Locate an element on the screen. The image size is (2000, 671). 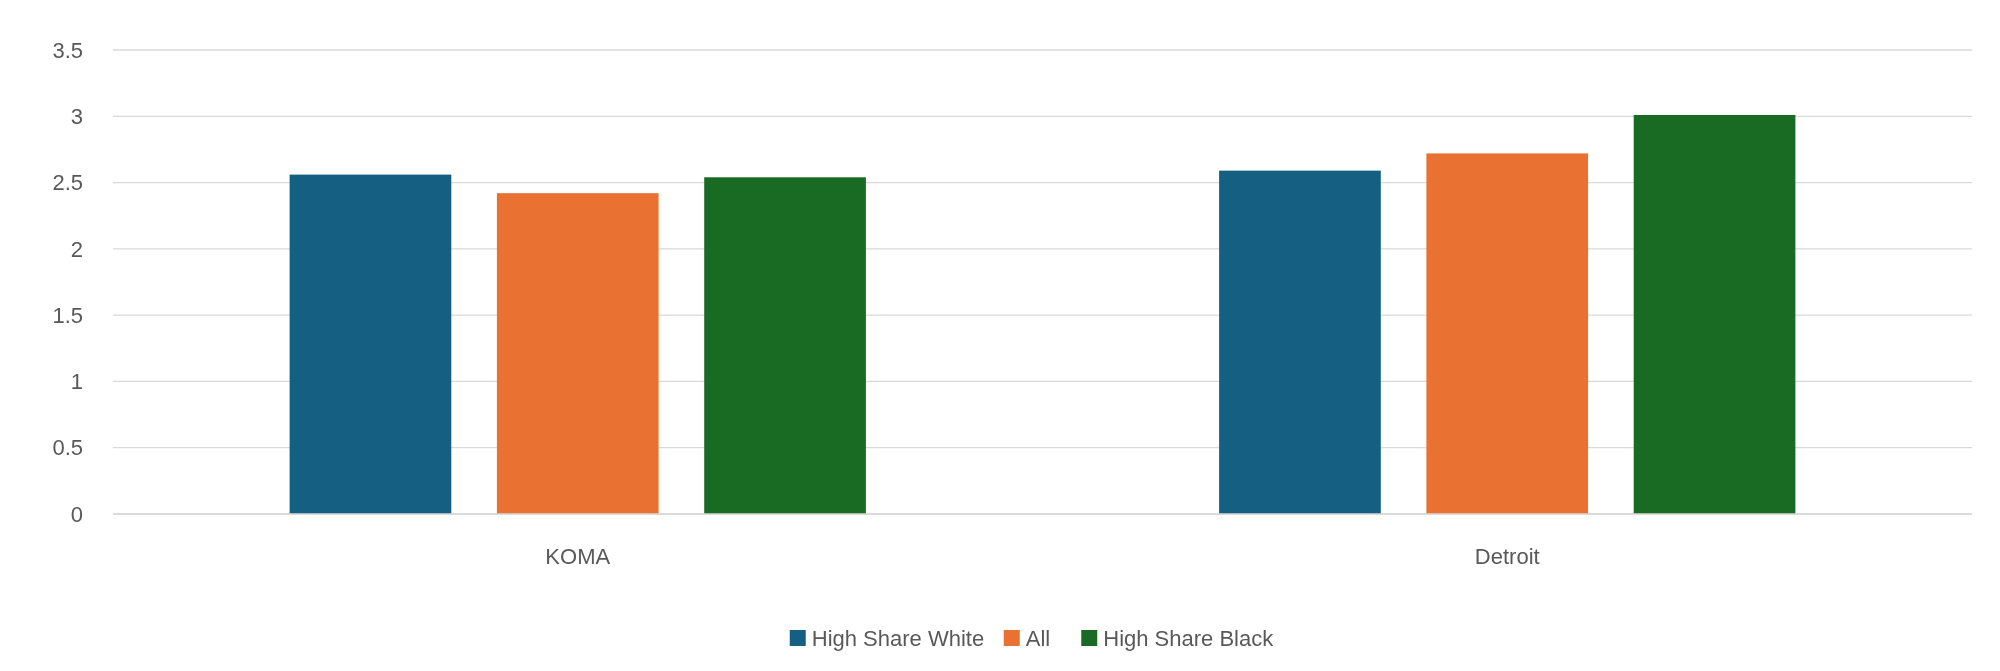
legend-label: All is located at coordinates (1038, 638).